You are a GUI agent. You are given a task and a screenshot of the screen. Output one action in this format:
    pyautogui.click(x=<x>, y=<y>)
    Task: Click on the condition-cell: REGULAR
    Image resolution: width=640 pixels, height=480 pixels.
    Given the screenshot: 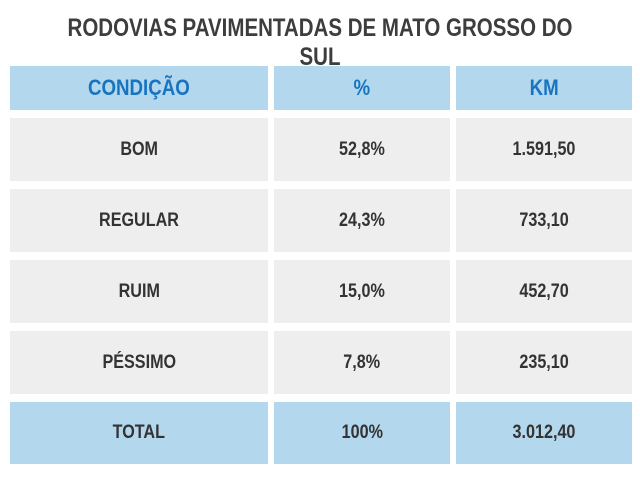 What is the action you would take?
    pyautogui.click(x=139, y=220)
    